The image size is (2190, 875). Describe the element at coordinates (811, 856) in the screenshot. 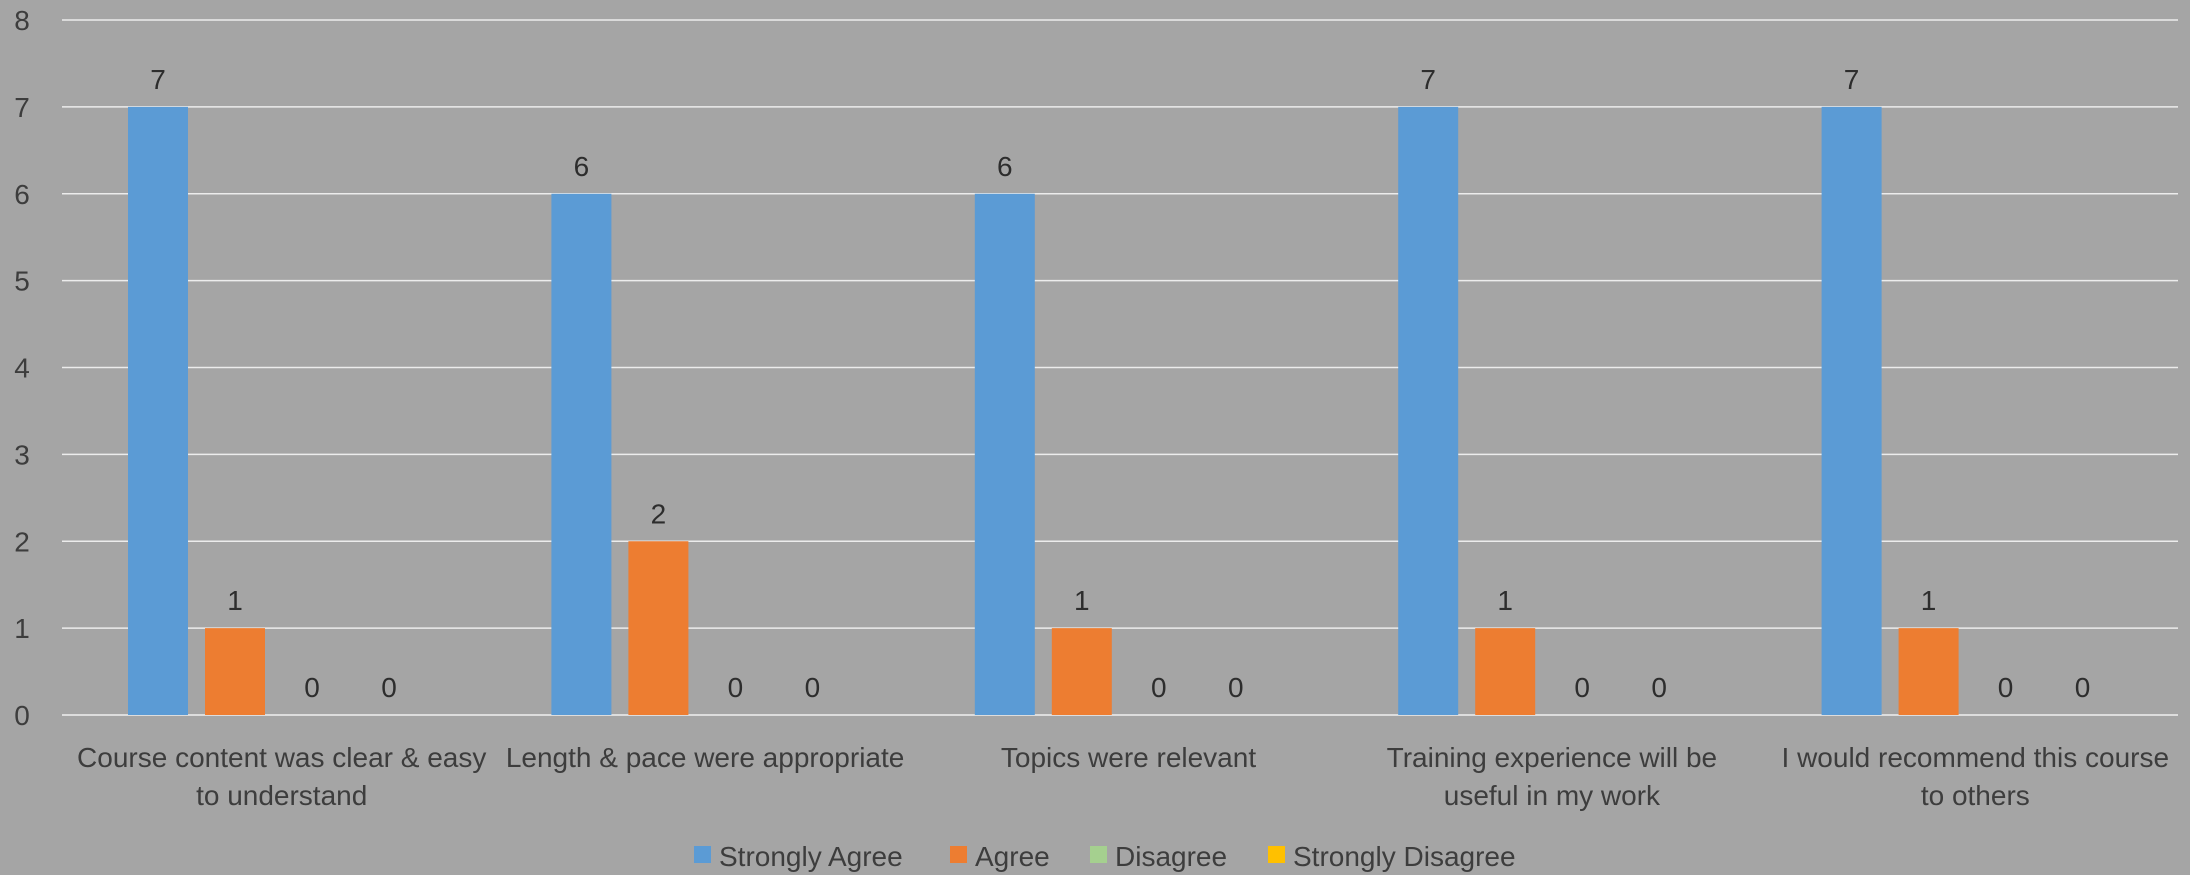

I see `legend-label: Strongly Agree` at that location.